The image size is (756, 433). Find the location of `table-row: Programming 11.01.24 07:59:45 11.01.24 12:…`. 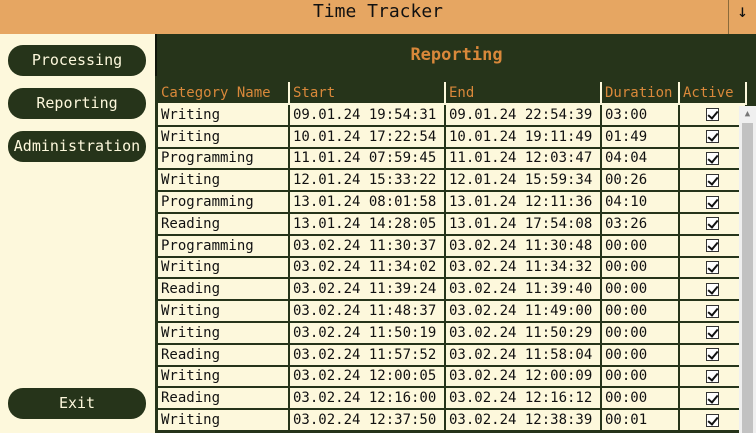

table-row: Programming 11.01.24 07:59:45 11.01.24 12:… is located at coordinates (452, 159).